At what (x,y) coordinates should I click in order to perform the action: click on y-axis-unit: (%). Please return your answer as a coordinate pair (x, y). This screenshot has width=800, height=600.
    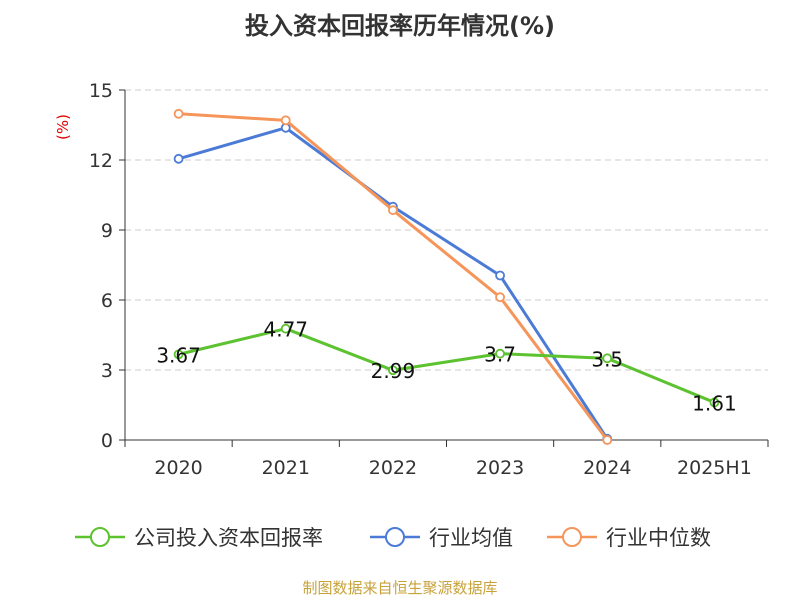
    Looking at the image, I should click on (63, 127).